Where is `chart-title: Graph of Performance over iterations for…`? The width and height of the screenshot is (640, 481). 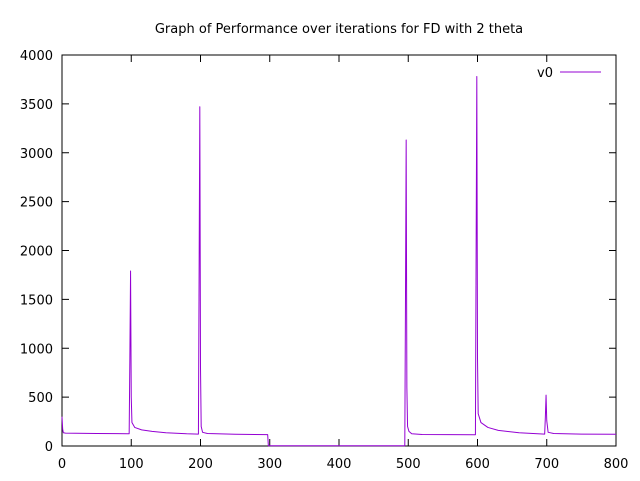
chart-title: Graph of Performance over iterations for… is located at coordinates (339, 29).